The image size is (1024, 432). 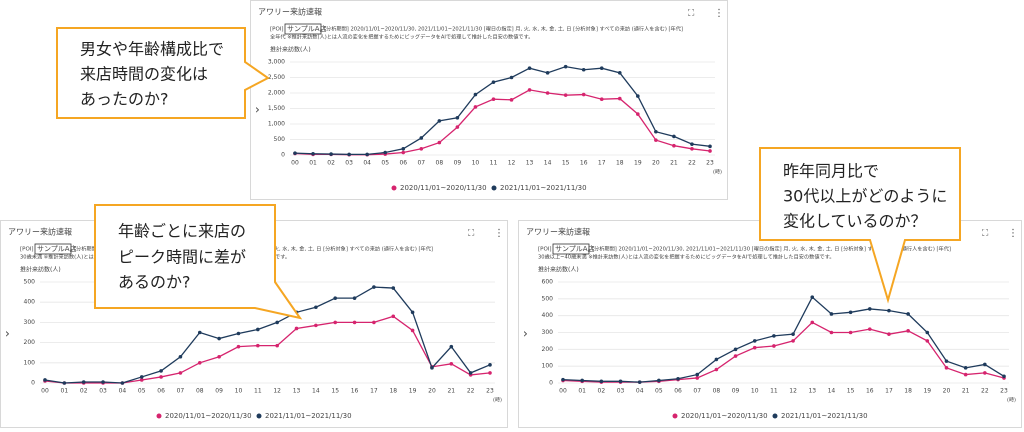 What do you see at coordinates (276, 124) in the screenshot?
I see `y-tick-label: 1,000` at bounding box center [276, 124].